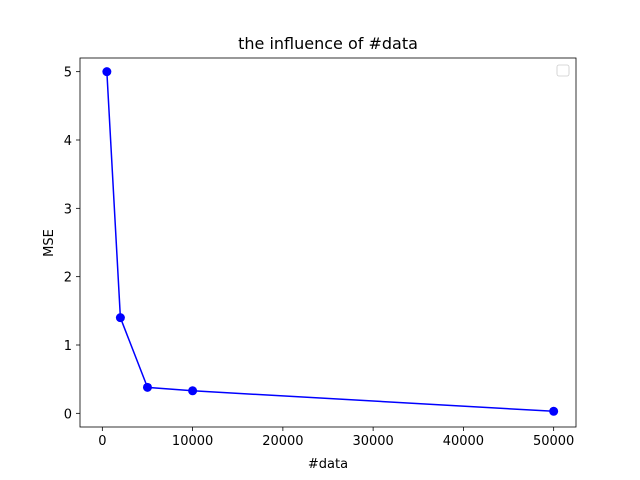 This screenshot has height=480, width=640. I want to click on y-tick-label: 2, so click(68, 278).